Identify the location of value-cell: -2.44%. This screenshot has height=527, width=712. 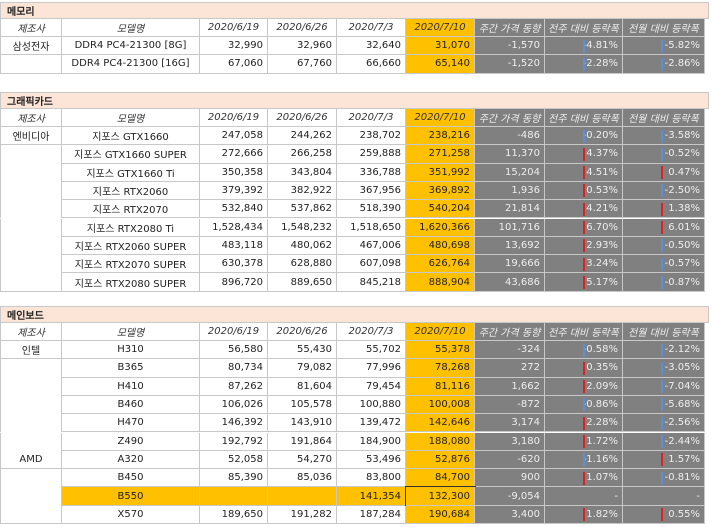
(664, 441).